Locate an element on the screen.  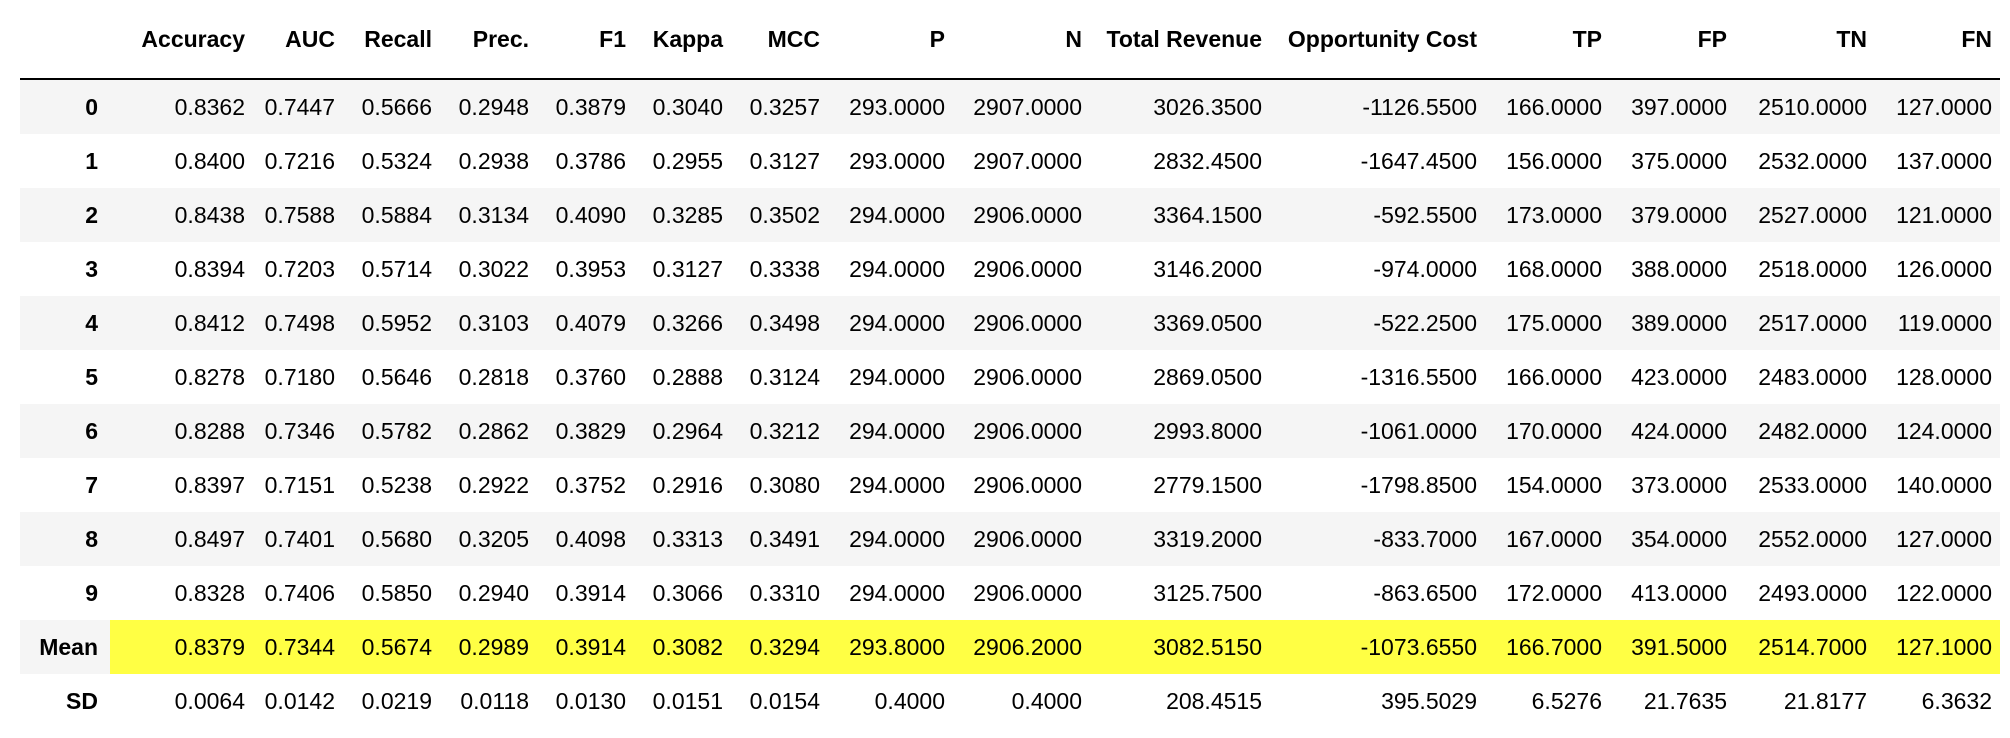
table-cell: 21.7635 is located at coordinates (1672, 701).